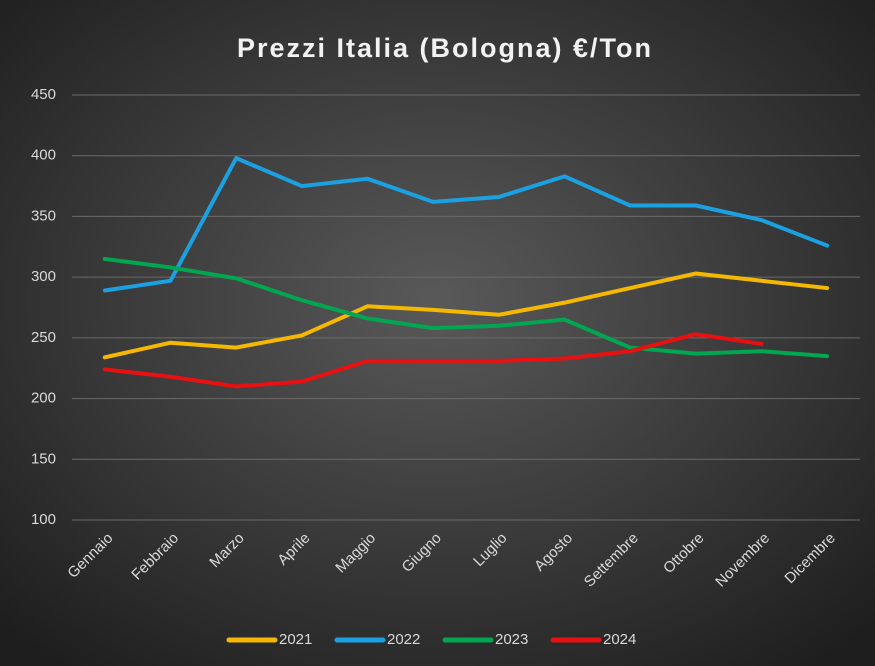 Image resolution: width=875 pixels, height=666 pixels. What do you see at coordinates (43, 337) in the screenshot?
I see `y-tick-label: 250` at bounding box center [43, 337].